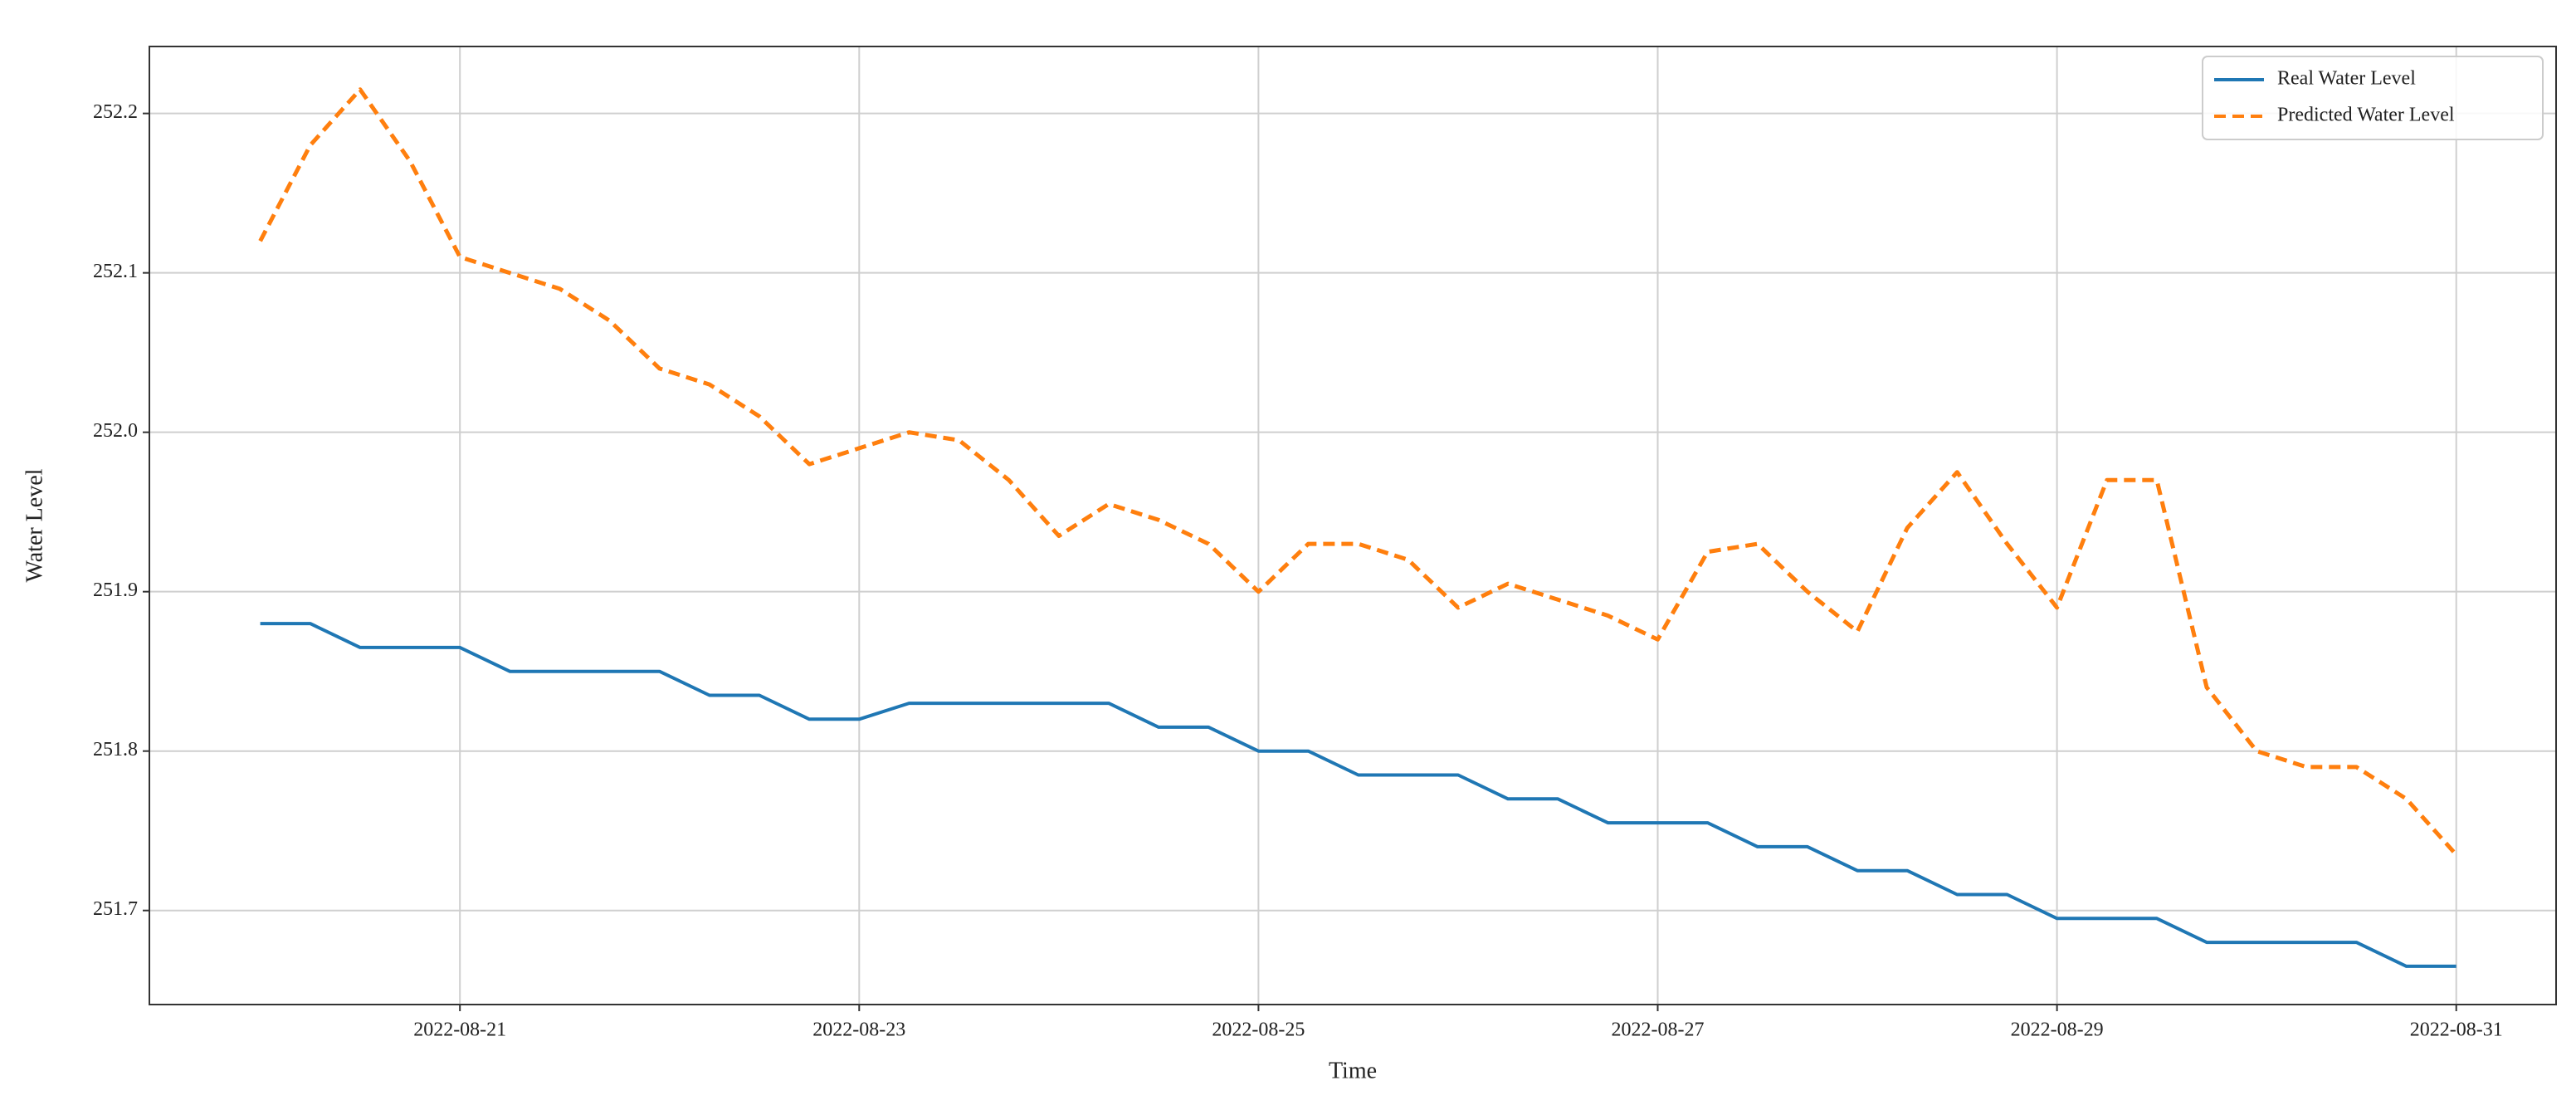  Describe the element at coordinates (460, 1030) in the screenshot. I see `x-tick-label: 2022-08-21` at that location.